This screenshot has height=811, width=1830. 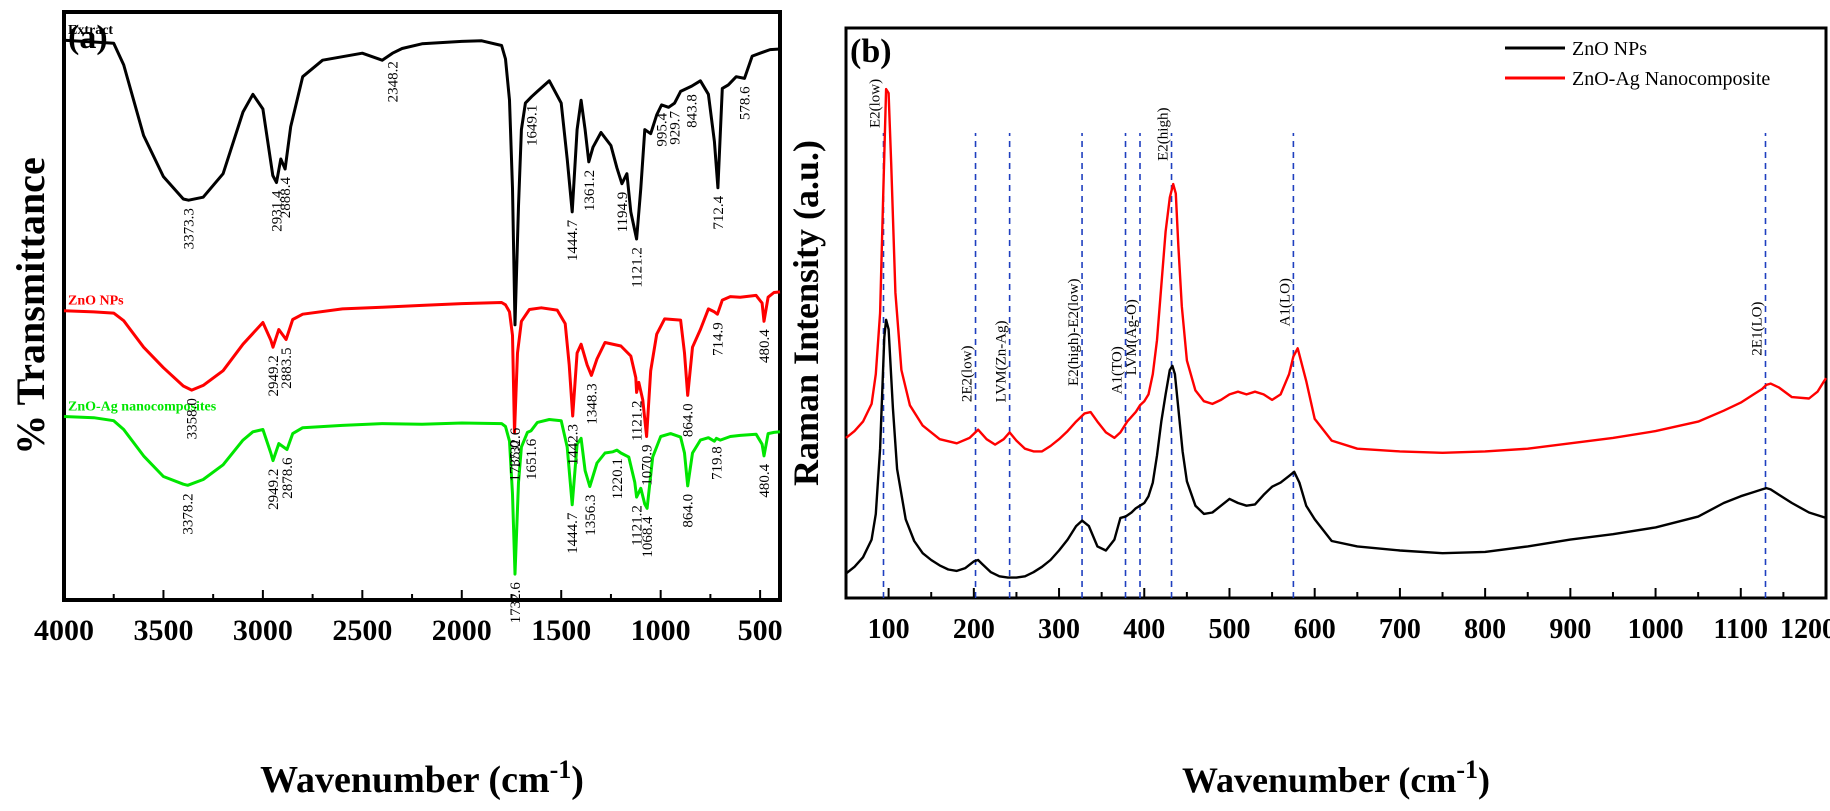 I want to click on peak-label-zno-ag-nanocomposites-480-4: 480.4, so click(x=765, y=480).